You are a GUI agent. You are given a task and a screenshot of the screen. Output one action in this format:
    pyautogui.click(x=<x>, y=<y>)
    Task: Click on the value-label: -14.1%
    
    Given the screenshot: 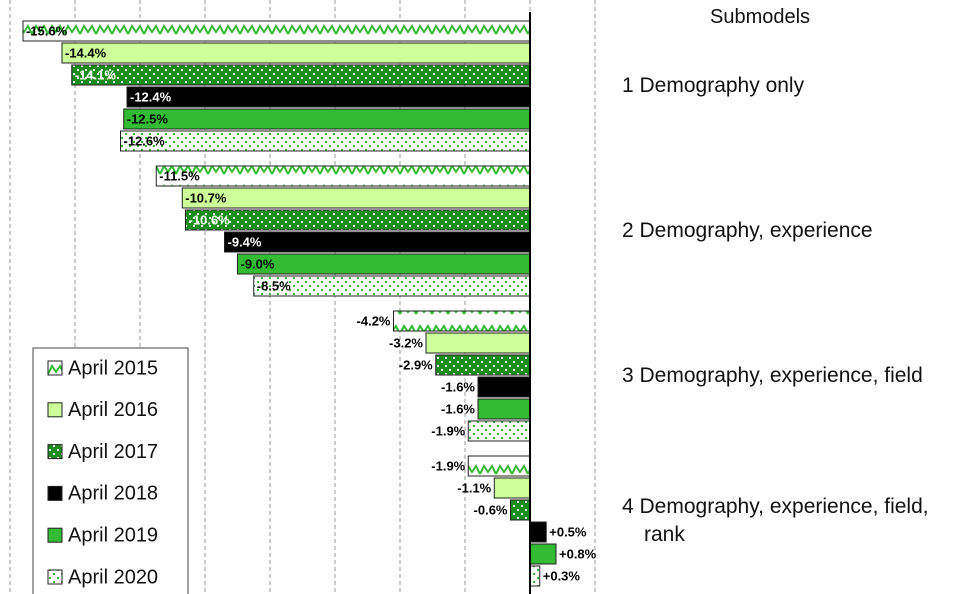 What is the action you would take?
    pyautogui.click(x=96, y=74)
    